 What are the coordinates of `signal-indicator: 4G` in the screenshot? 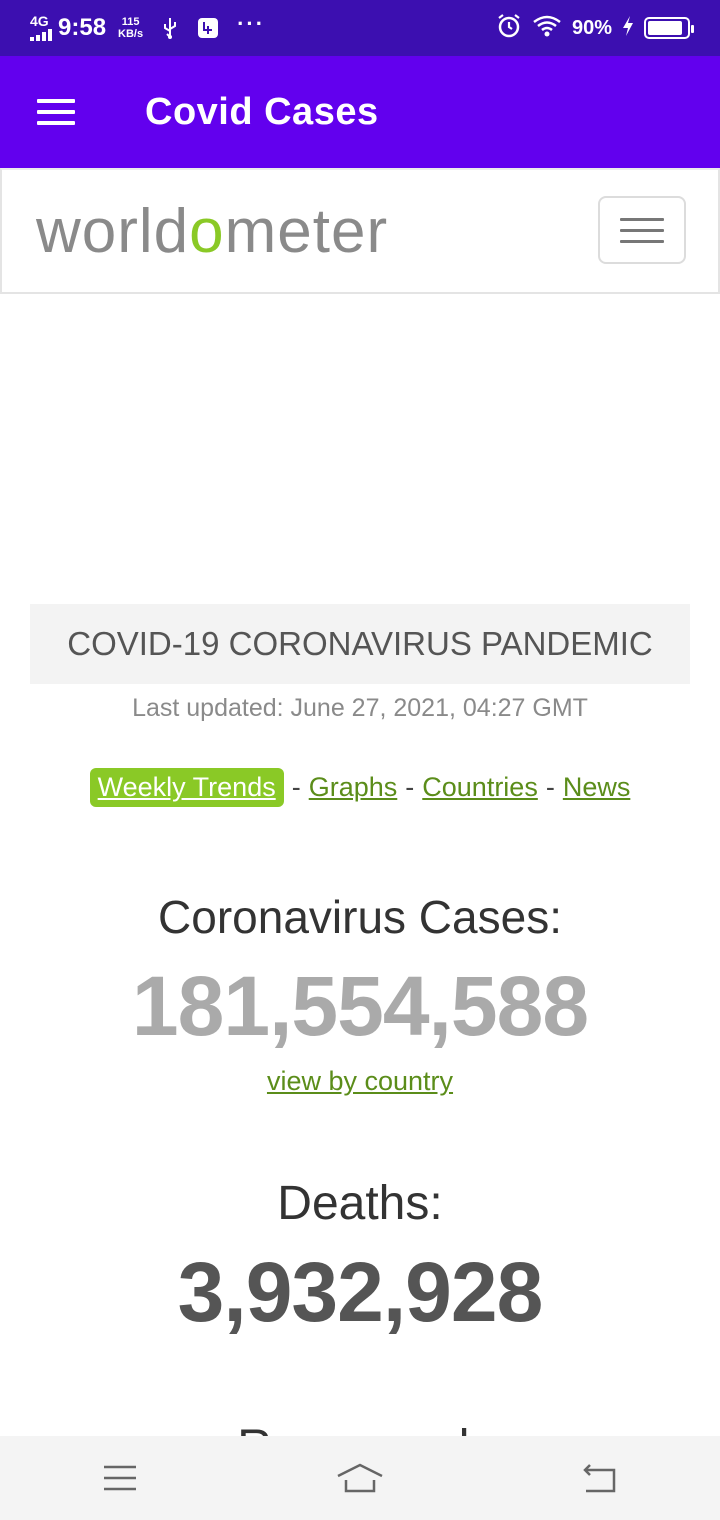 It's located at (41, 27).